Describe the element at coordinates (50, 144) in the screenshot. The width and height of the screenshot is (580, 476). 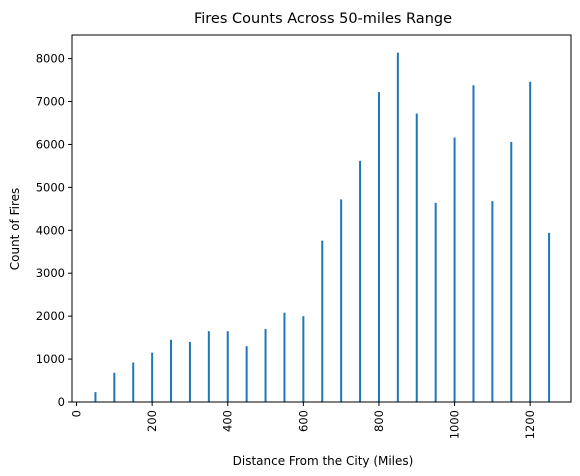
I see `y-tick-label-6000: 6000` at that location.